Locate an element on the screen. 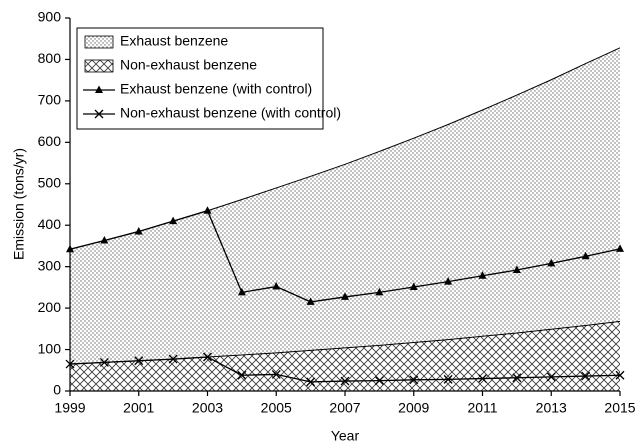 The width and height of the screenshot is (638, 447). x-axis-label: Year is located at coordinates (345, 436).